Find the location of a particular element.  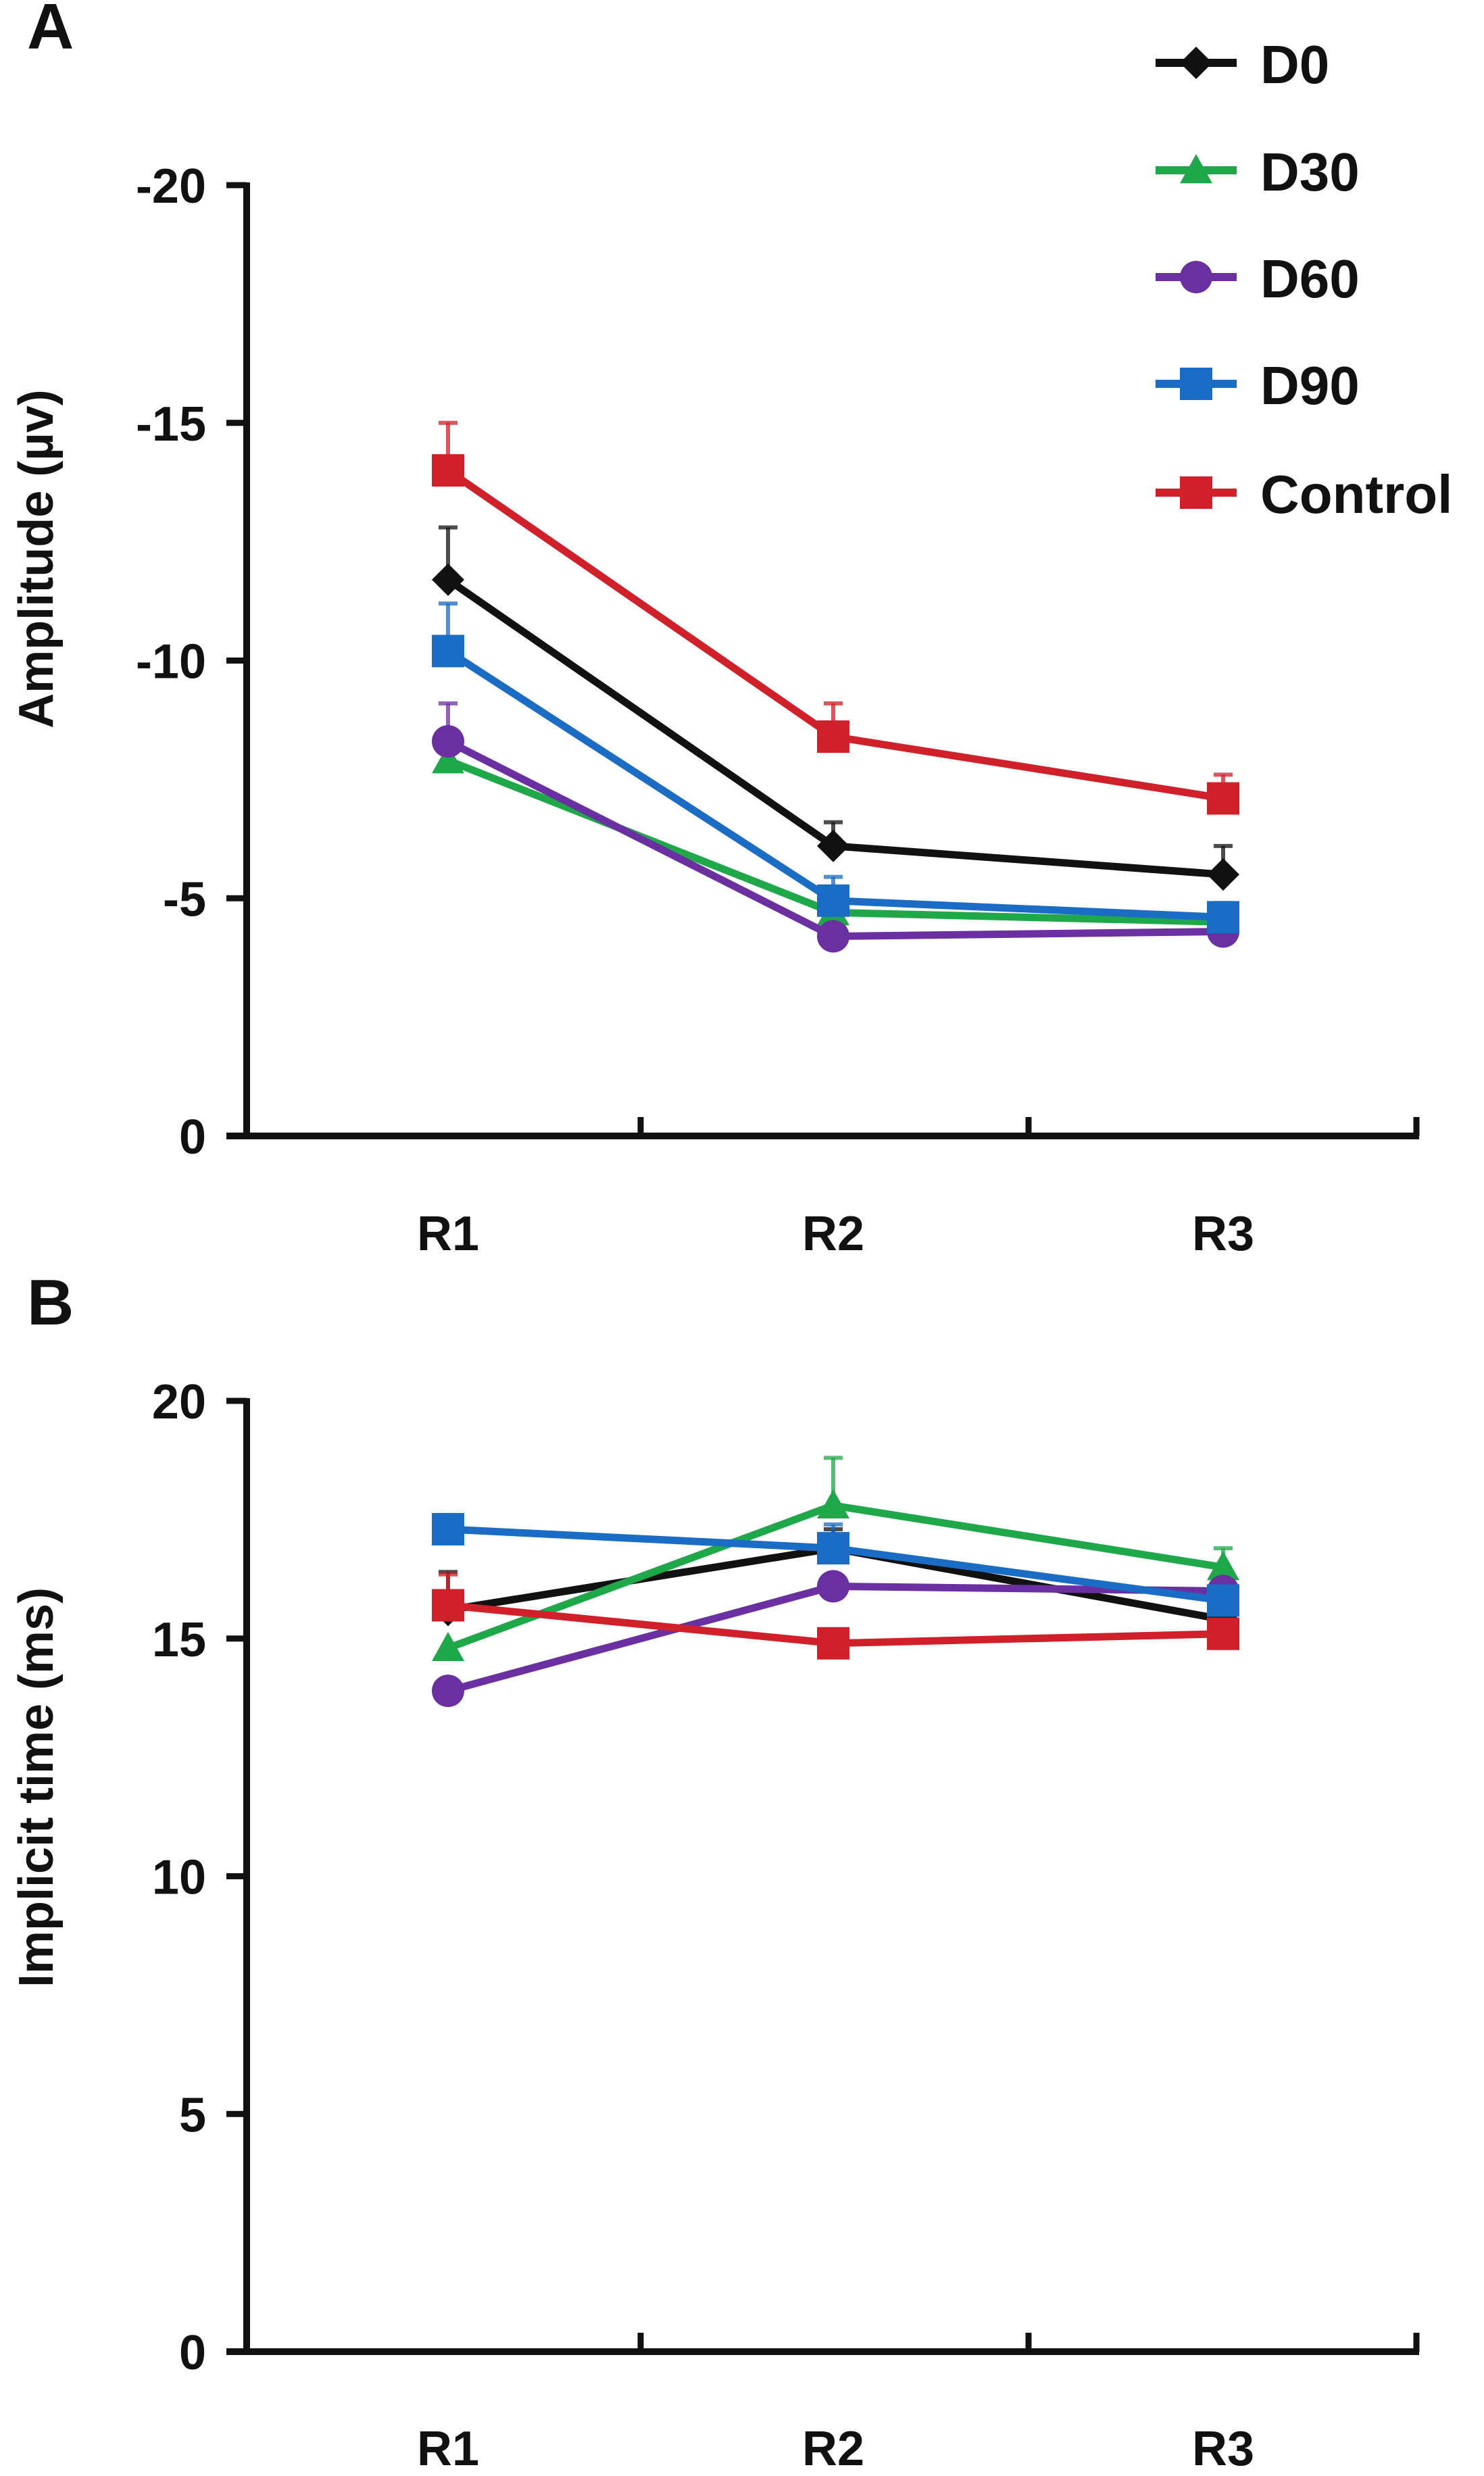

data-point-d30-r3 is located at coordinates (1223, 1566).